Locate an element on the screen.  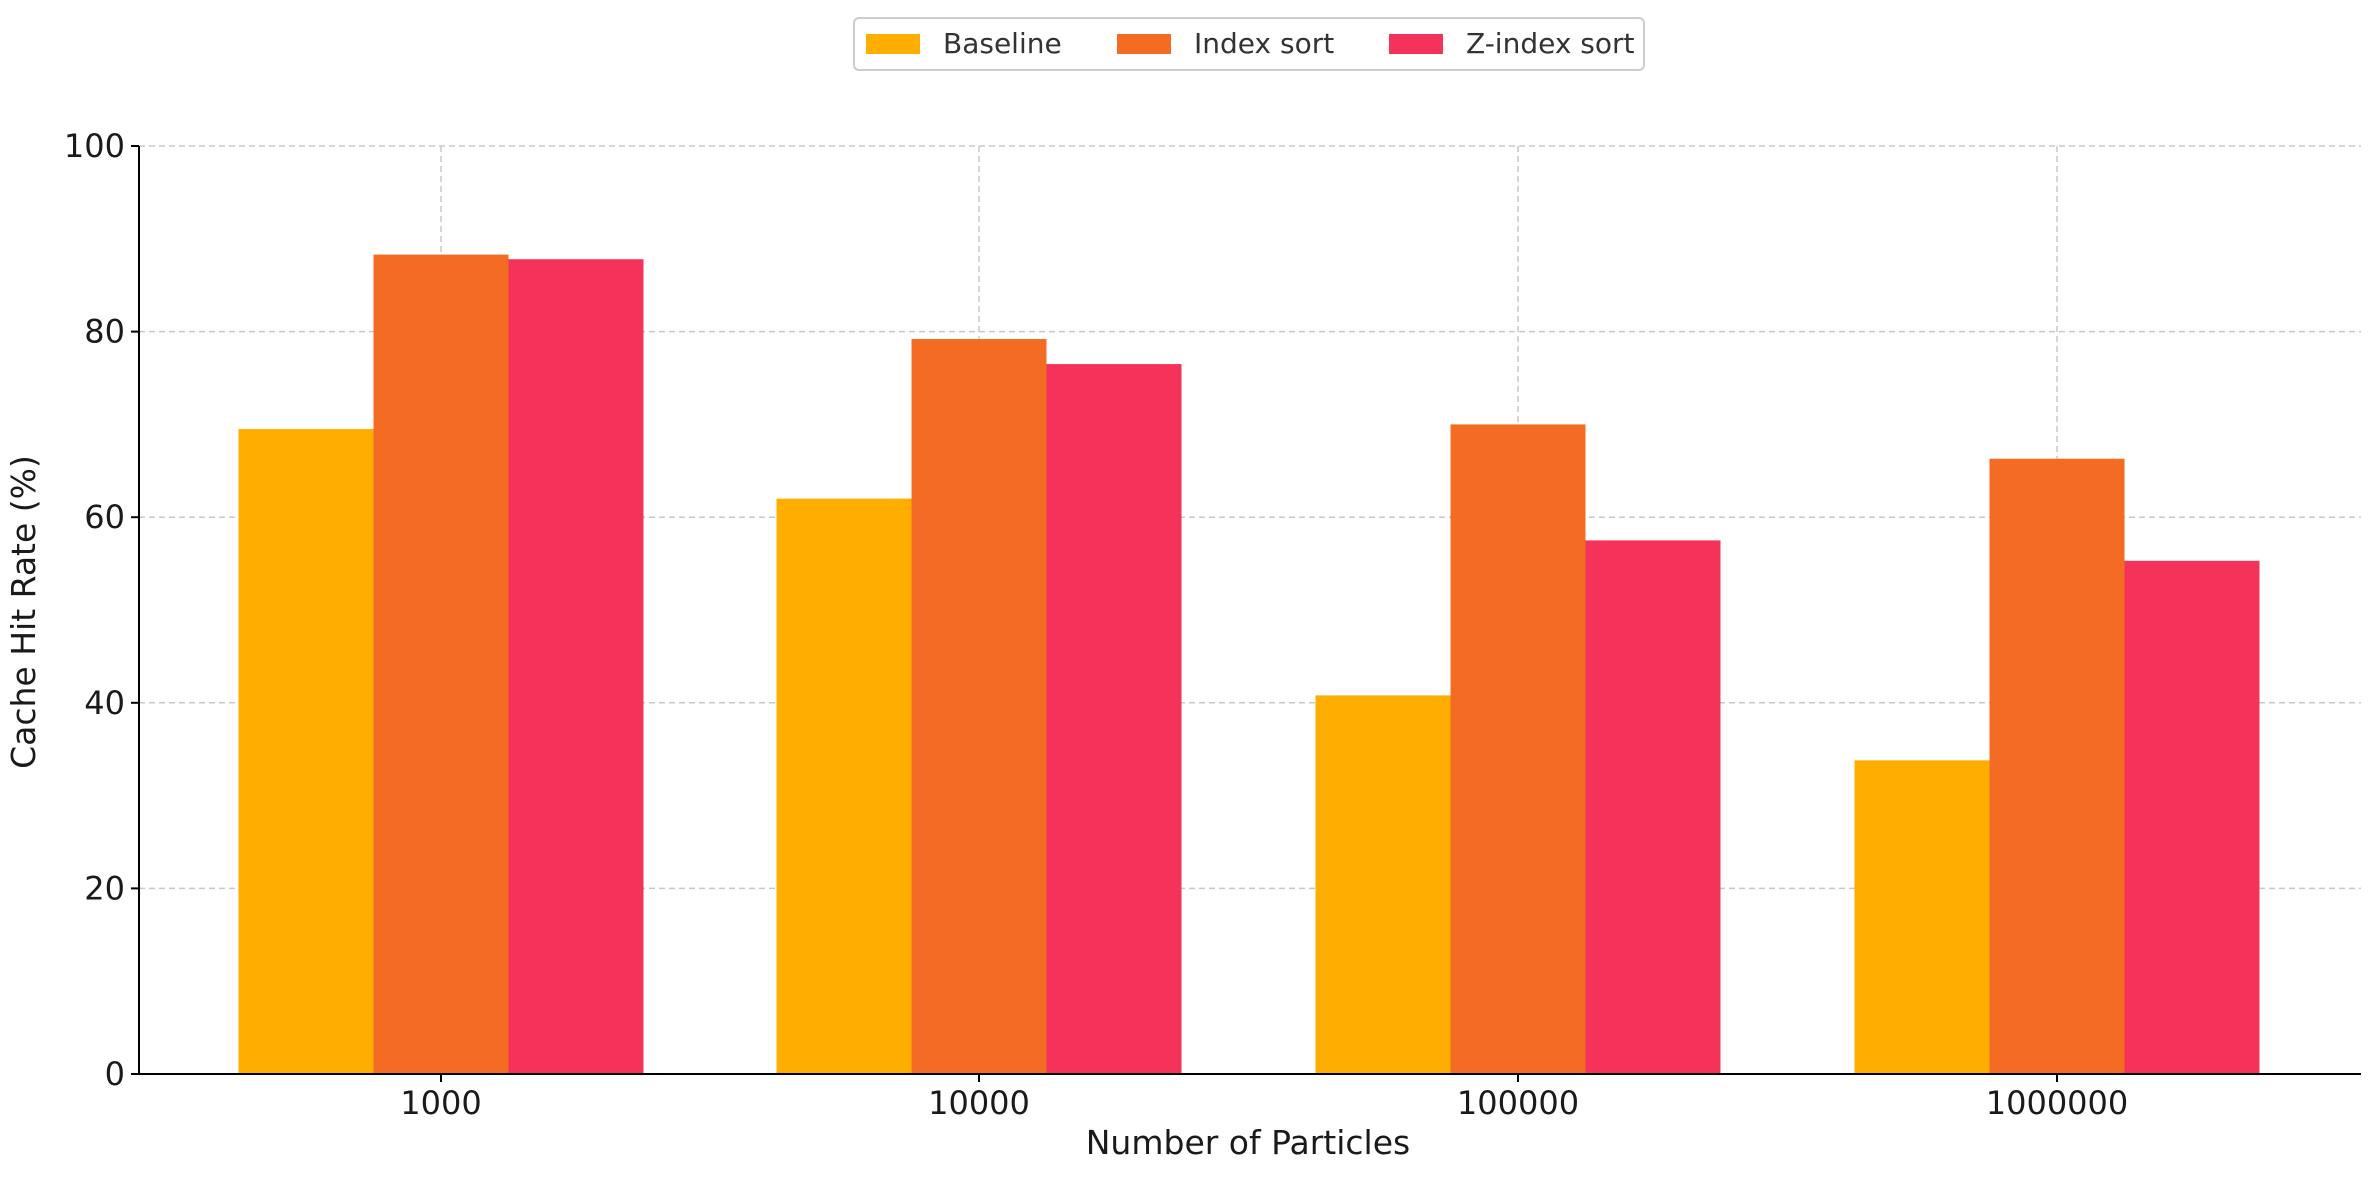
x-tick-label: 100000 is located at coordinates (1518, 1103).